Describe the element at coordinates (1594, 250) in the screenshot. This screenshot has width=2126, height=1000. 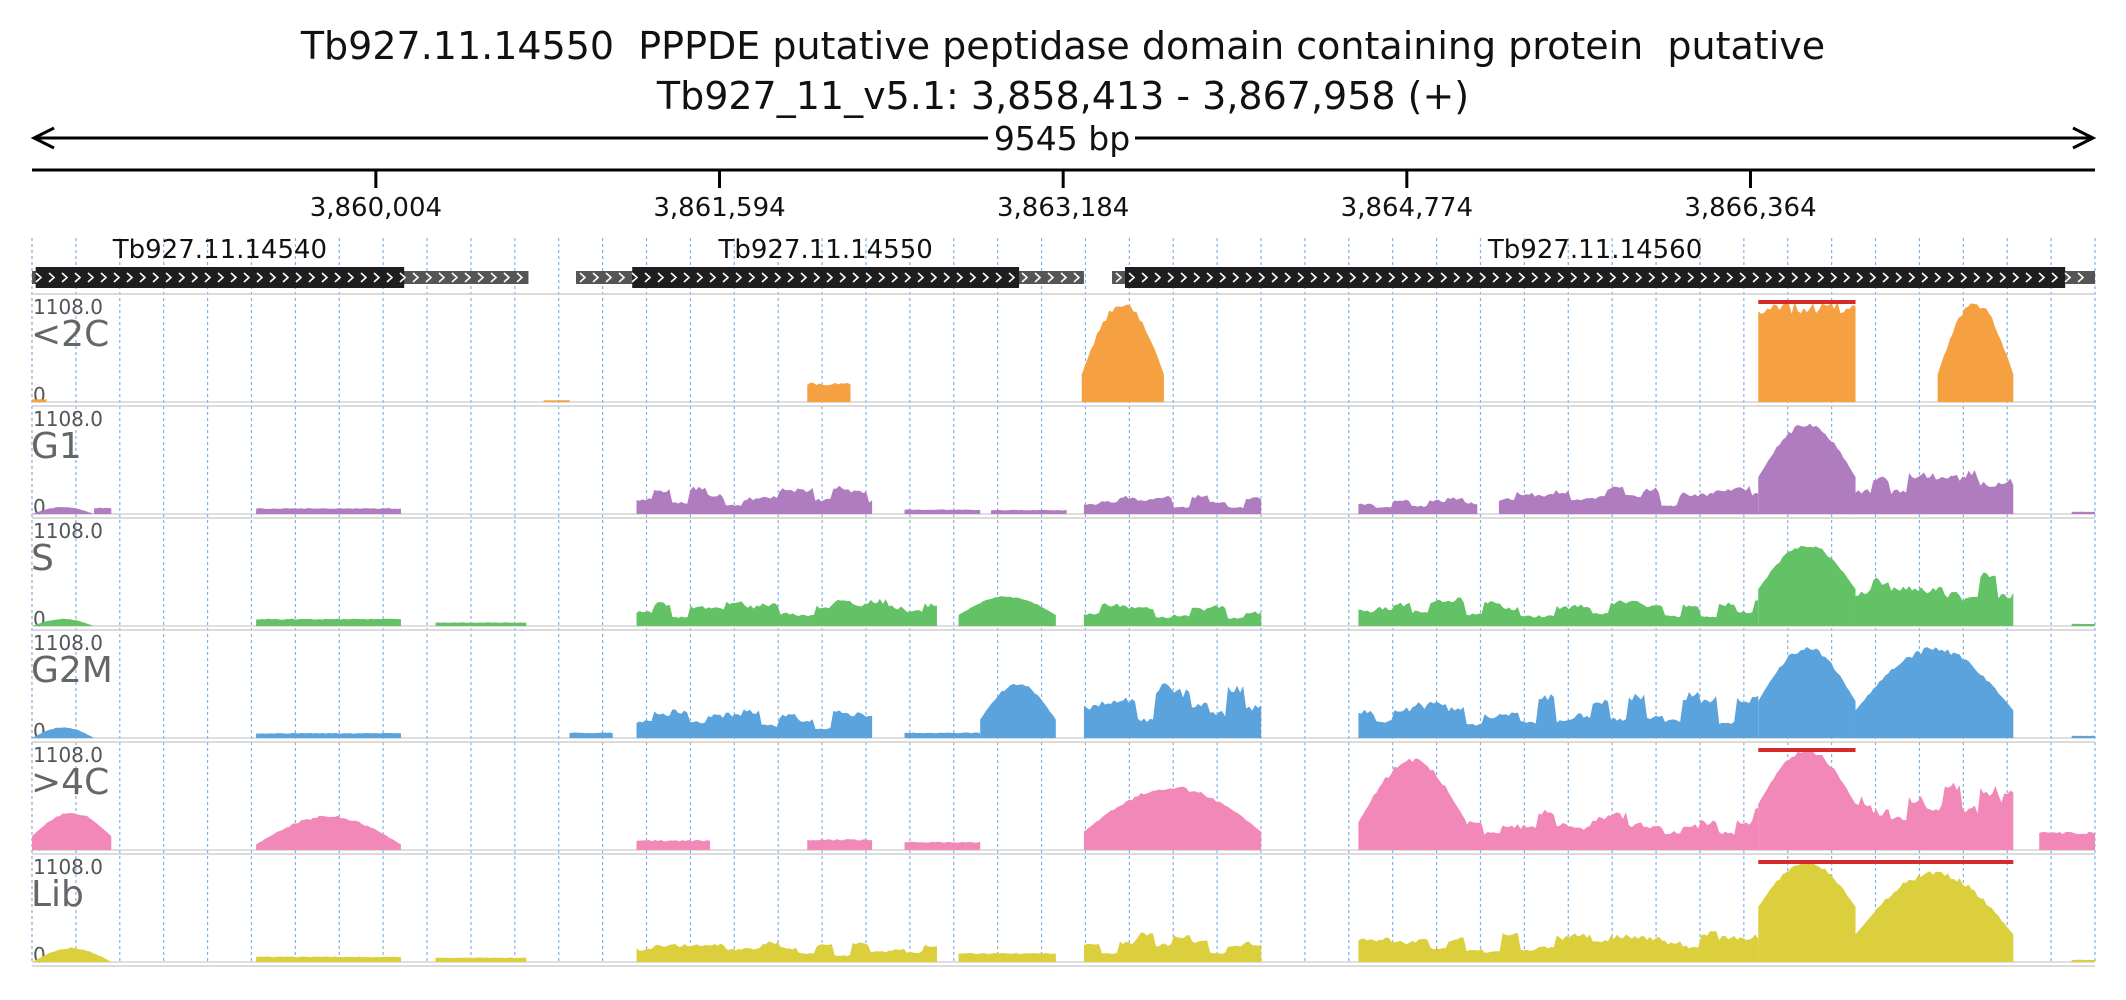
I see `gene-label: Tb927.11.14560` at that location.